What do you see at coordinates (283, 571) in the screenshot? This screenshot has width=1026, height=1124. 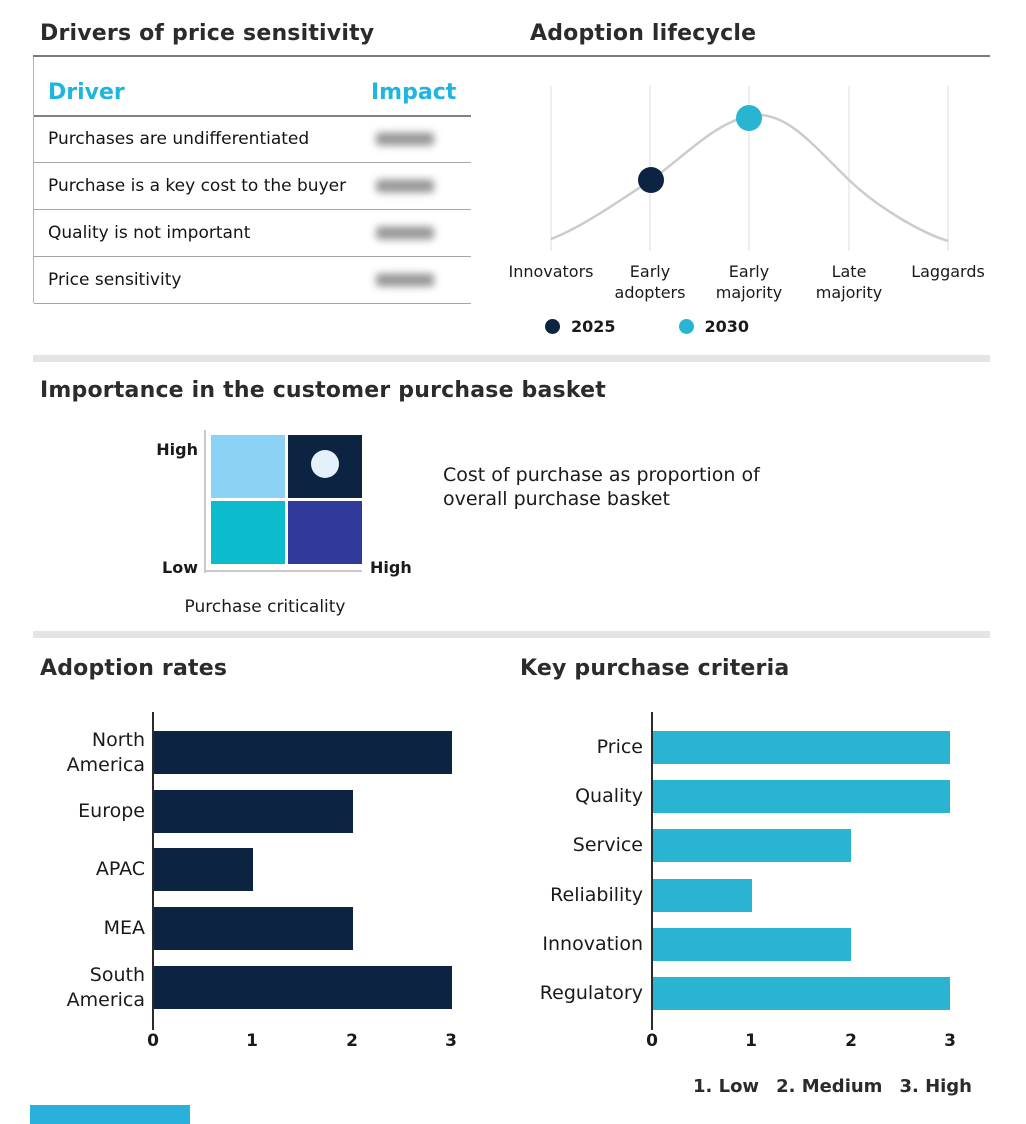 I see `matrix-x-axis-line` at bounding box center [283, 571].